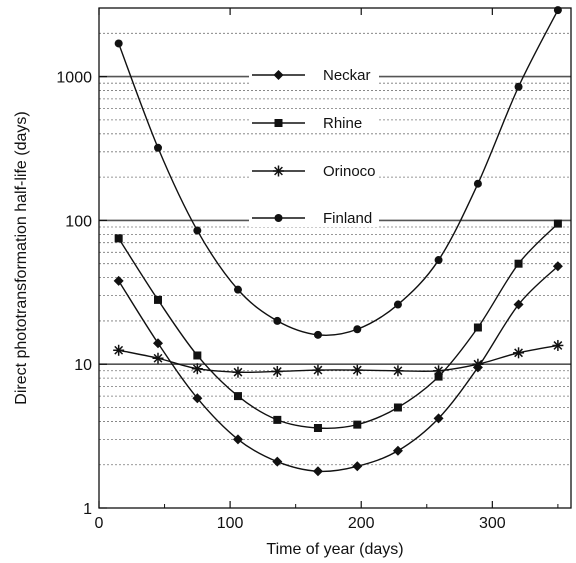 Image resolution: width=576 pixels, height=563 pixels. I want to click on legend-item-neckar: Neckar, so click(314, 75).